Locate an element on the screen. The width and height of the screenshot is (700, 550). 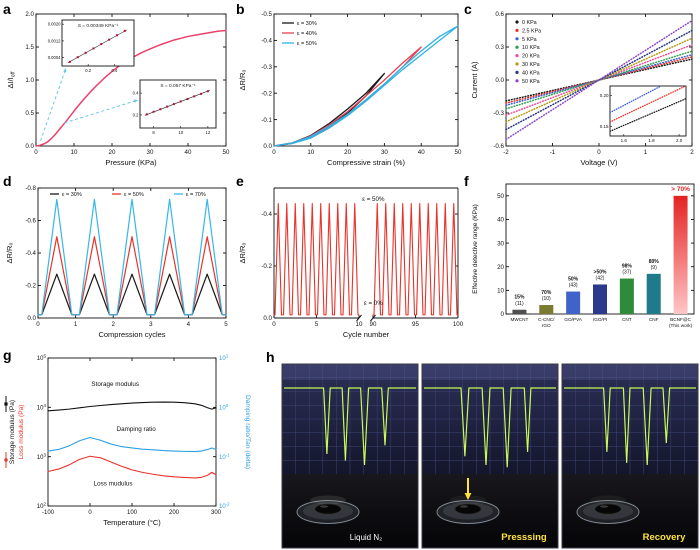
a-inset-1-sensitivity-label: S = 0.057 KPa⁻¹ is located at coordinates (178, 86).